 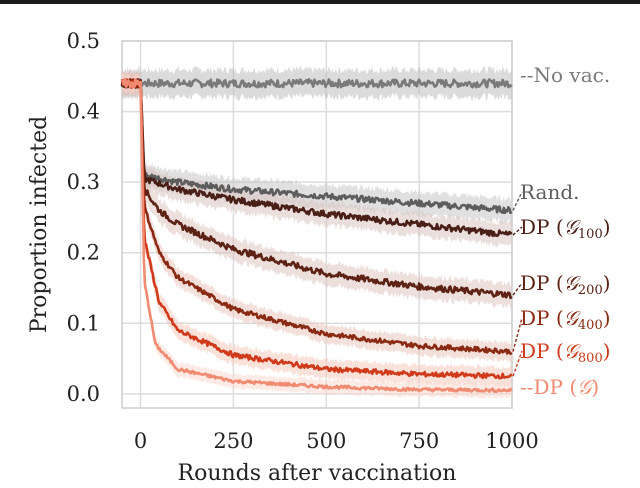 What do you see at coordinates (317, 473) in the screenshot?
I see `x-axis-label: Rounds after vaccination` at bounding box center [317, 473].